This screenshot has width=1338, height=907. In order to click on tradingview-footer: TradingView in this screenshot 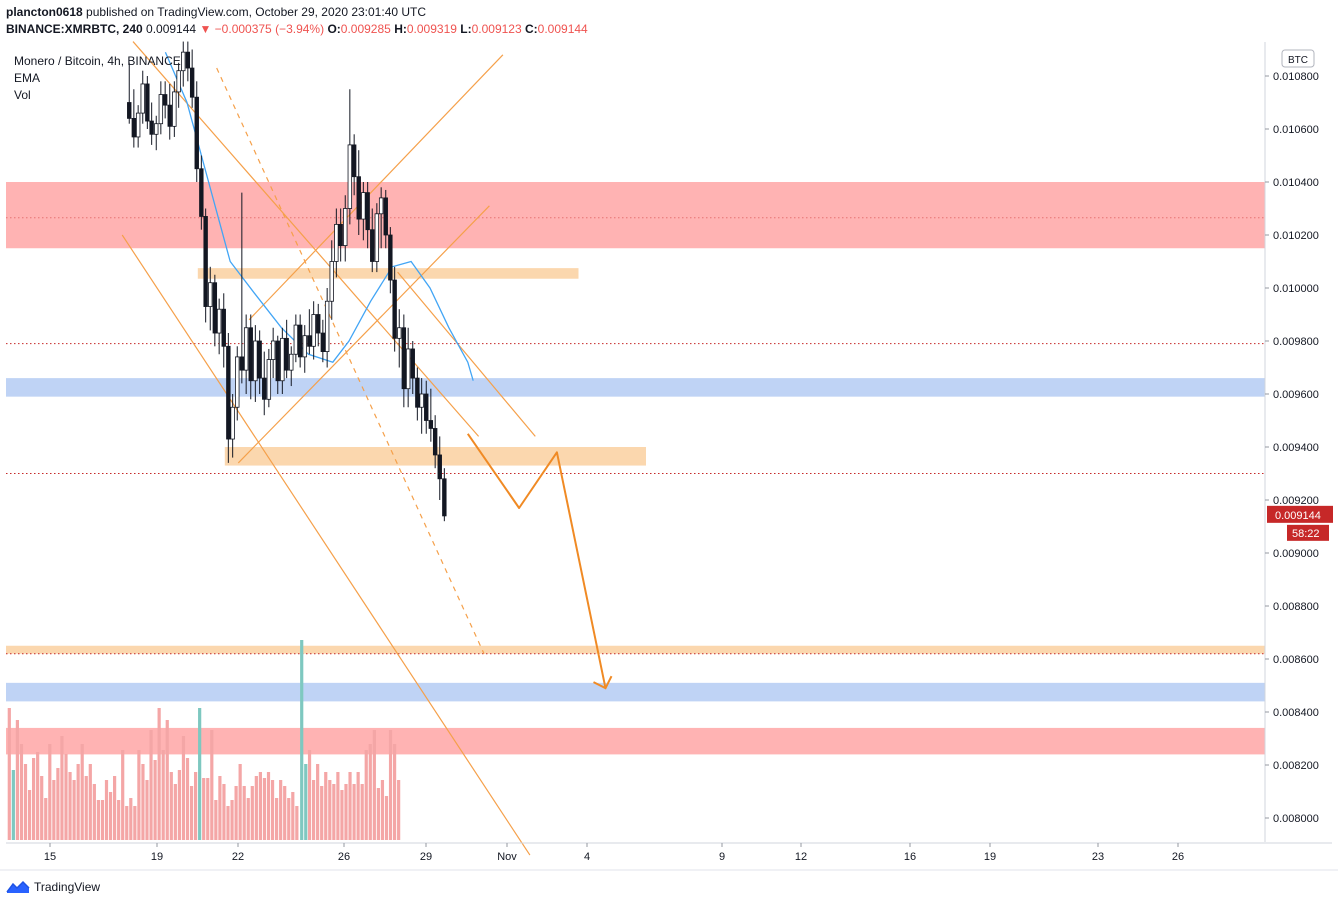, I will do `click(53, 887)`.